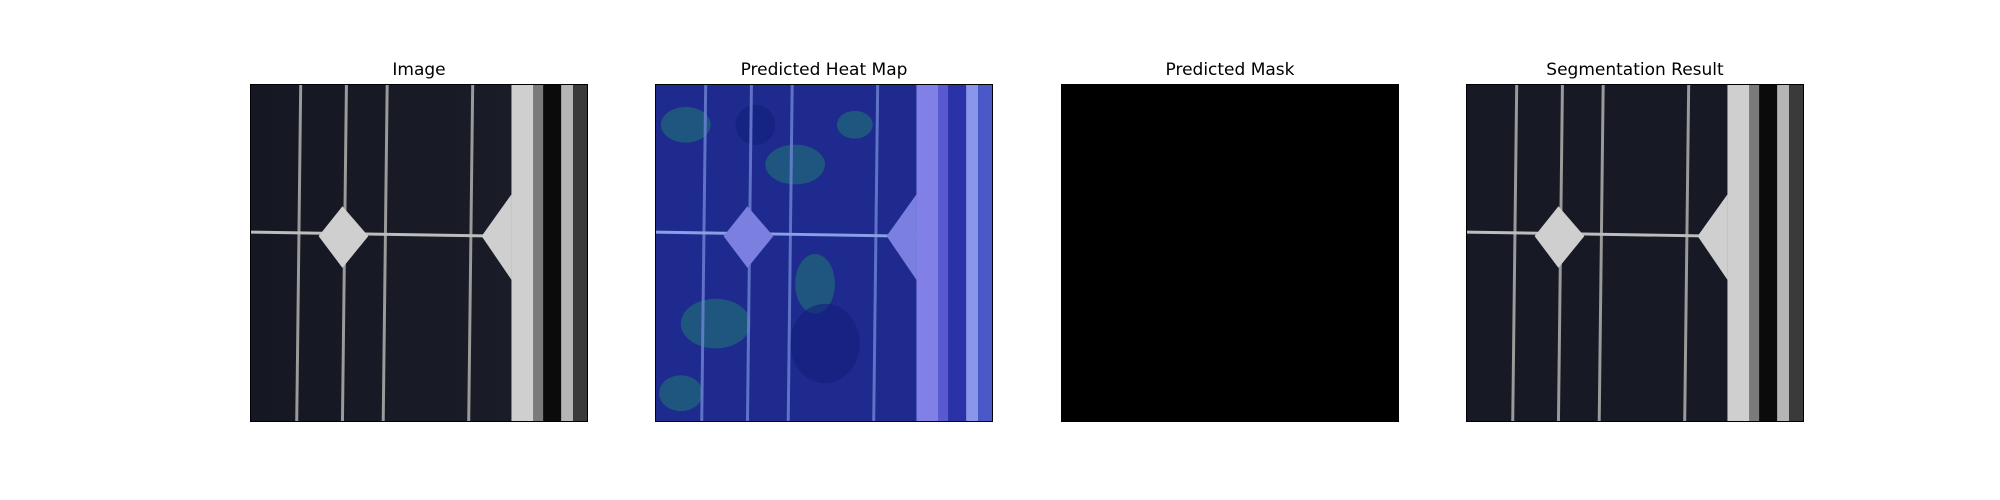 The height and width of the screenshot is (500, 2000). What do you see at coordinates (824, 70) in the screenshot?
I see `panel-title: Predicted Heat Map` at bounding box center [824, 70].